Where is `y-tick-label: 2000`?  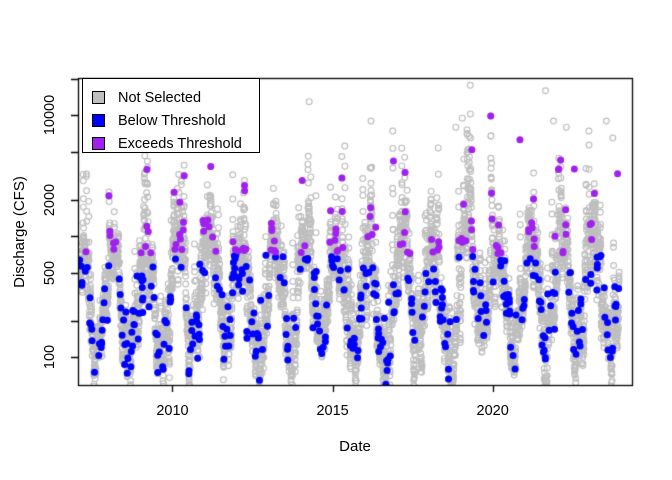 y-tick-label: 2000 is located at coordinates (50, 200).